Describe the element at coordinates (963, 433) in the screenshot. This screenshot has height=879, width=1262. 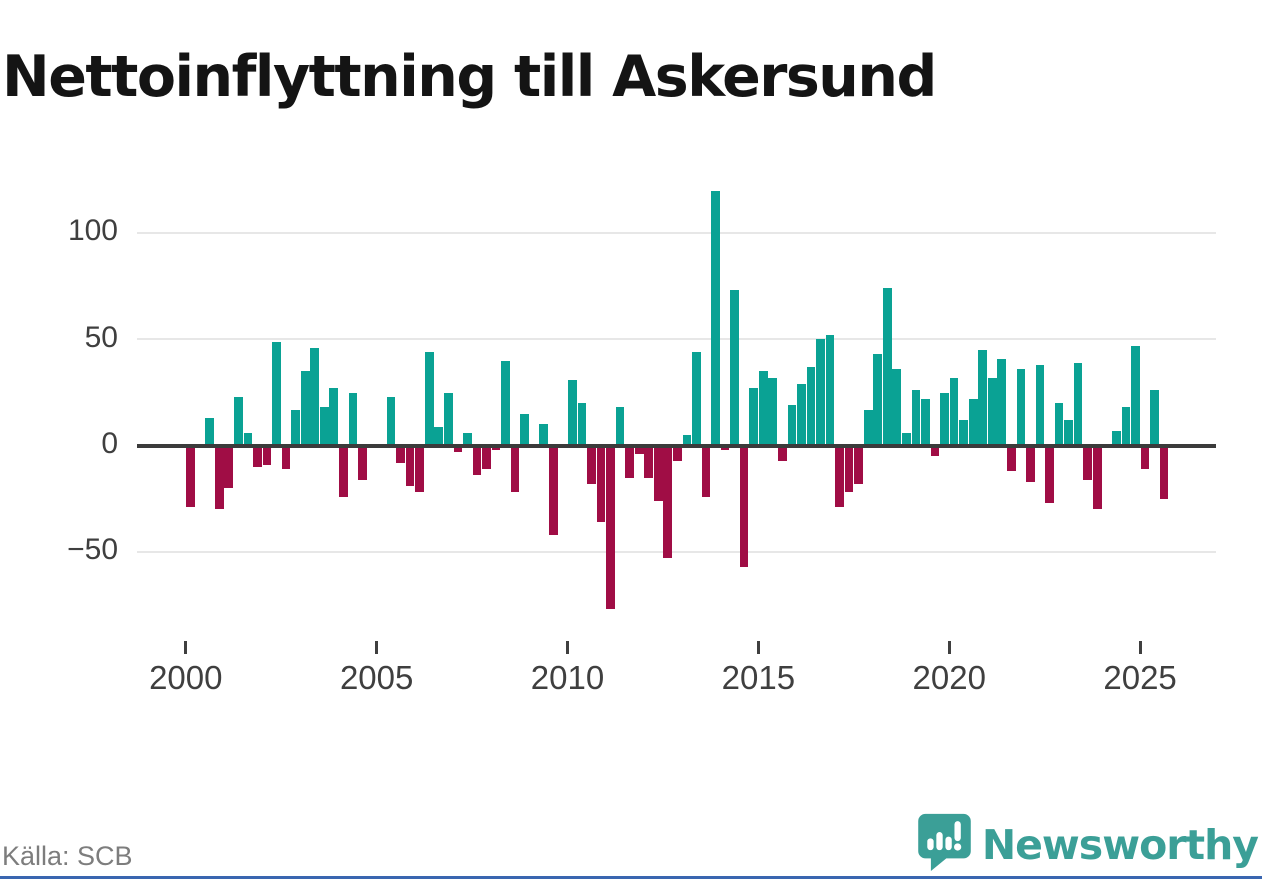
I see `bar-2020Q2` at that location.